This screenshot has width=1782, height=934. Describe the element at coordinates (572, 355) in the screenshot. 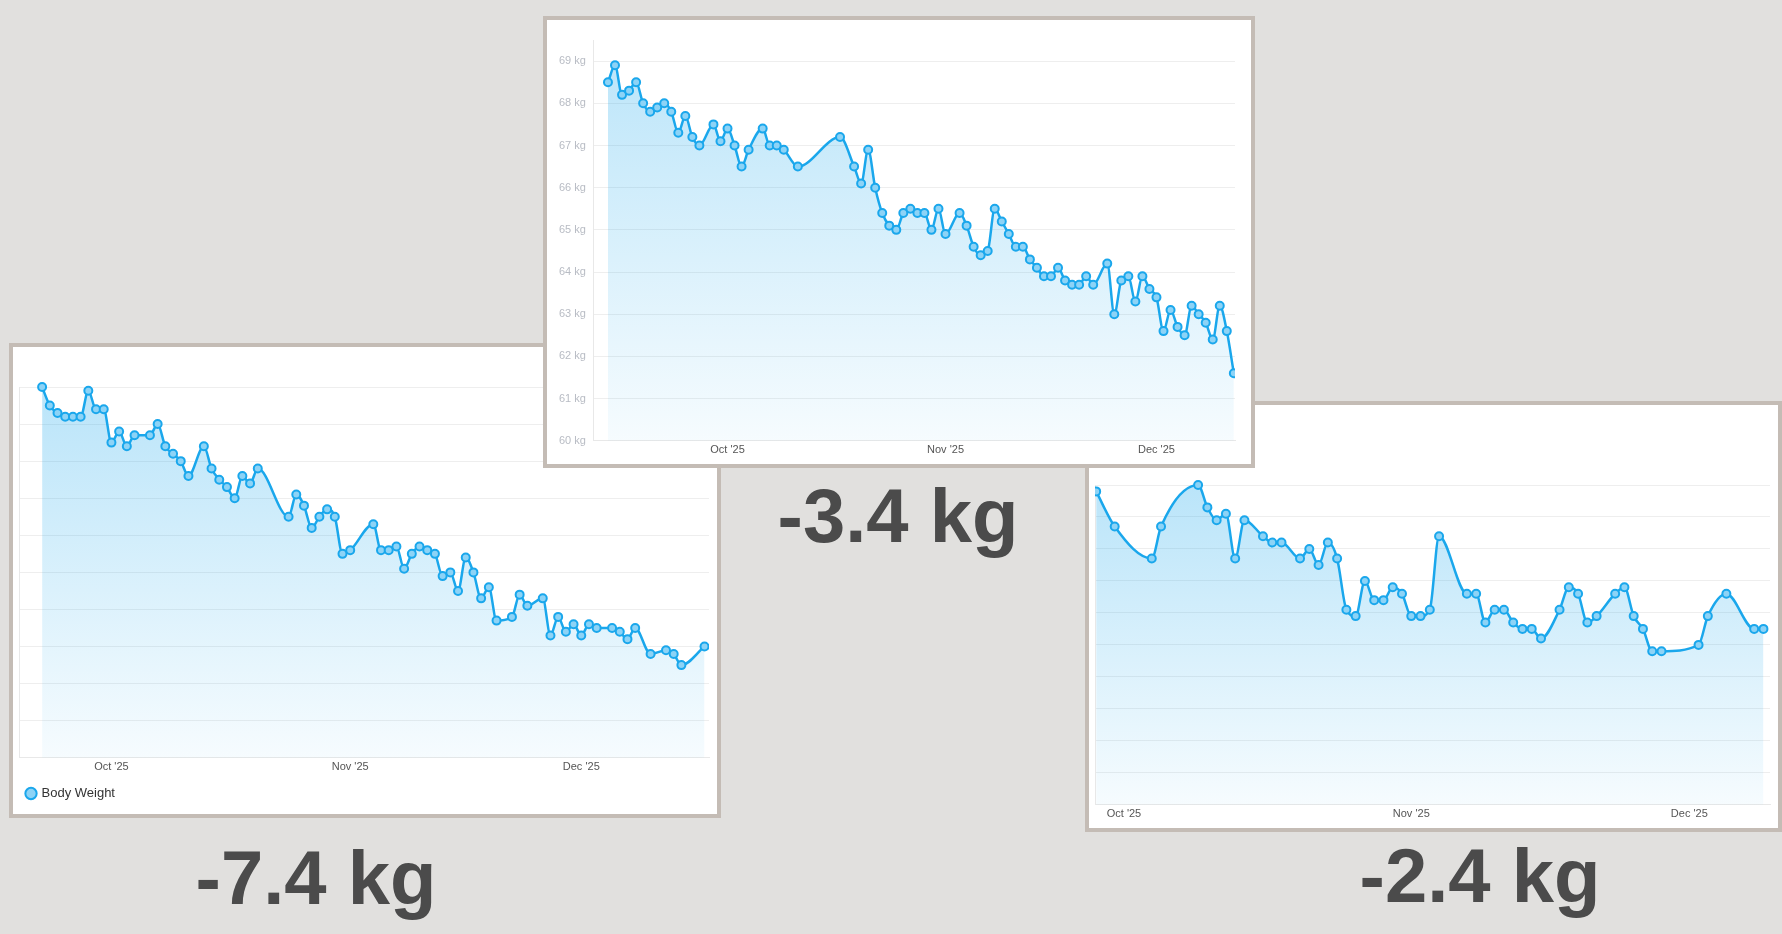

I see `y-tick-label: 62 kg` at that location.